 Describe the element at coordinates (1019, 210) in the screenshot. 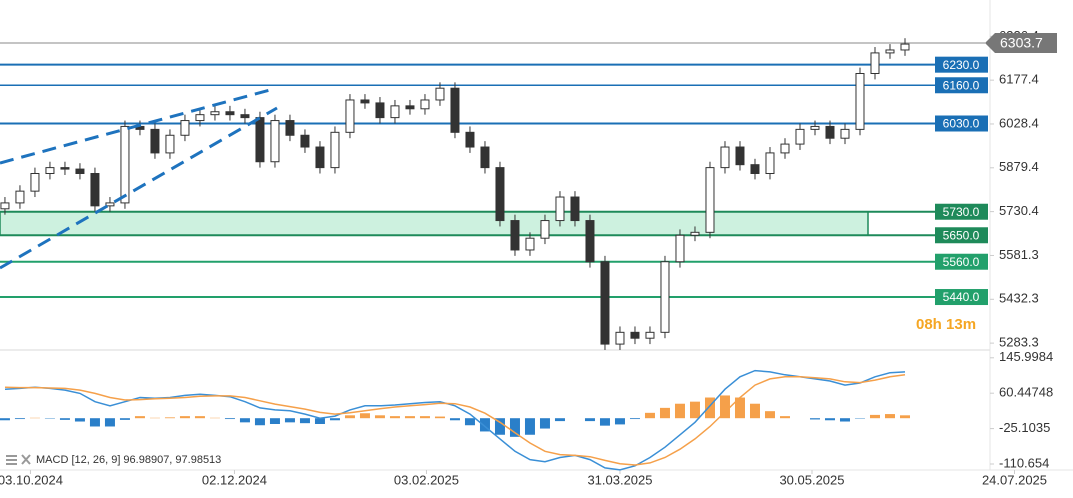

I see `y-tick-label: 5730.4` at that location.